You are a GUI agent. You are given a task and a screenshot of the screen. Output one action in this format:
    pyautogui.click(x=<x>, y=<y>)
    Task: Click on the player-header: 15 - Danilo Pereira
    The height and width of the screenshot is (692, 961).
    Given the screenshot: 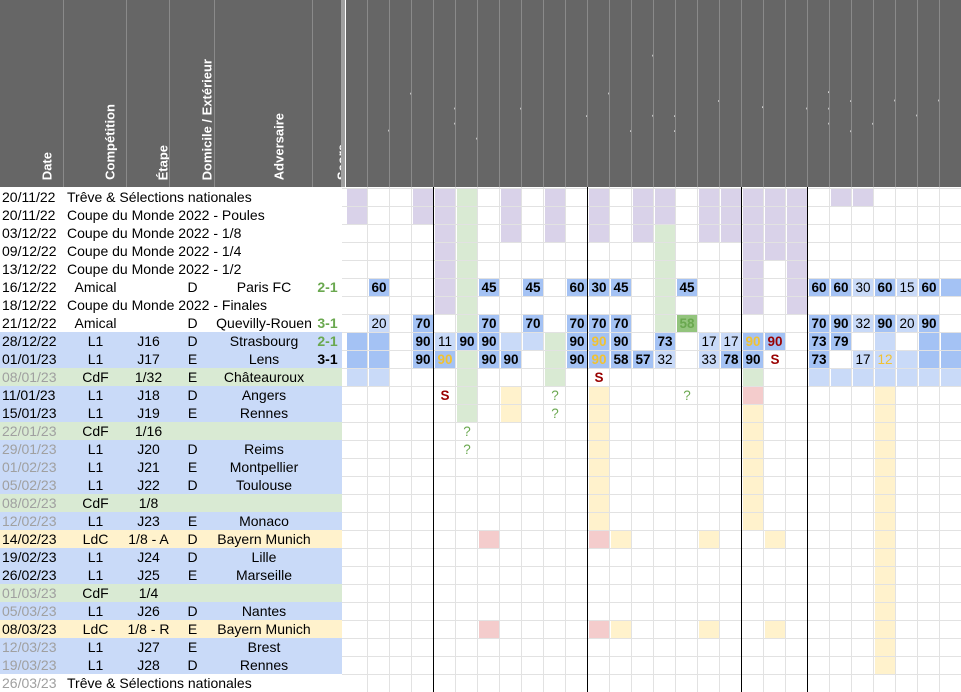 What is the action you would take?
    pyautogui.click(x=643, y=93)
    